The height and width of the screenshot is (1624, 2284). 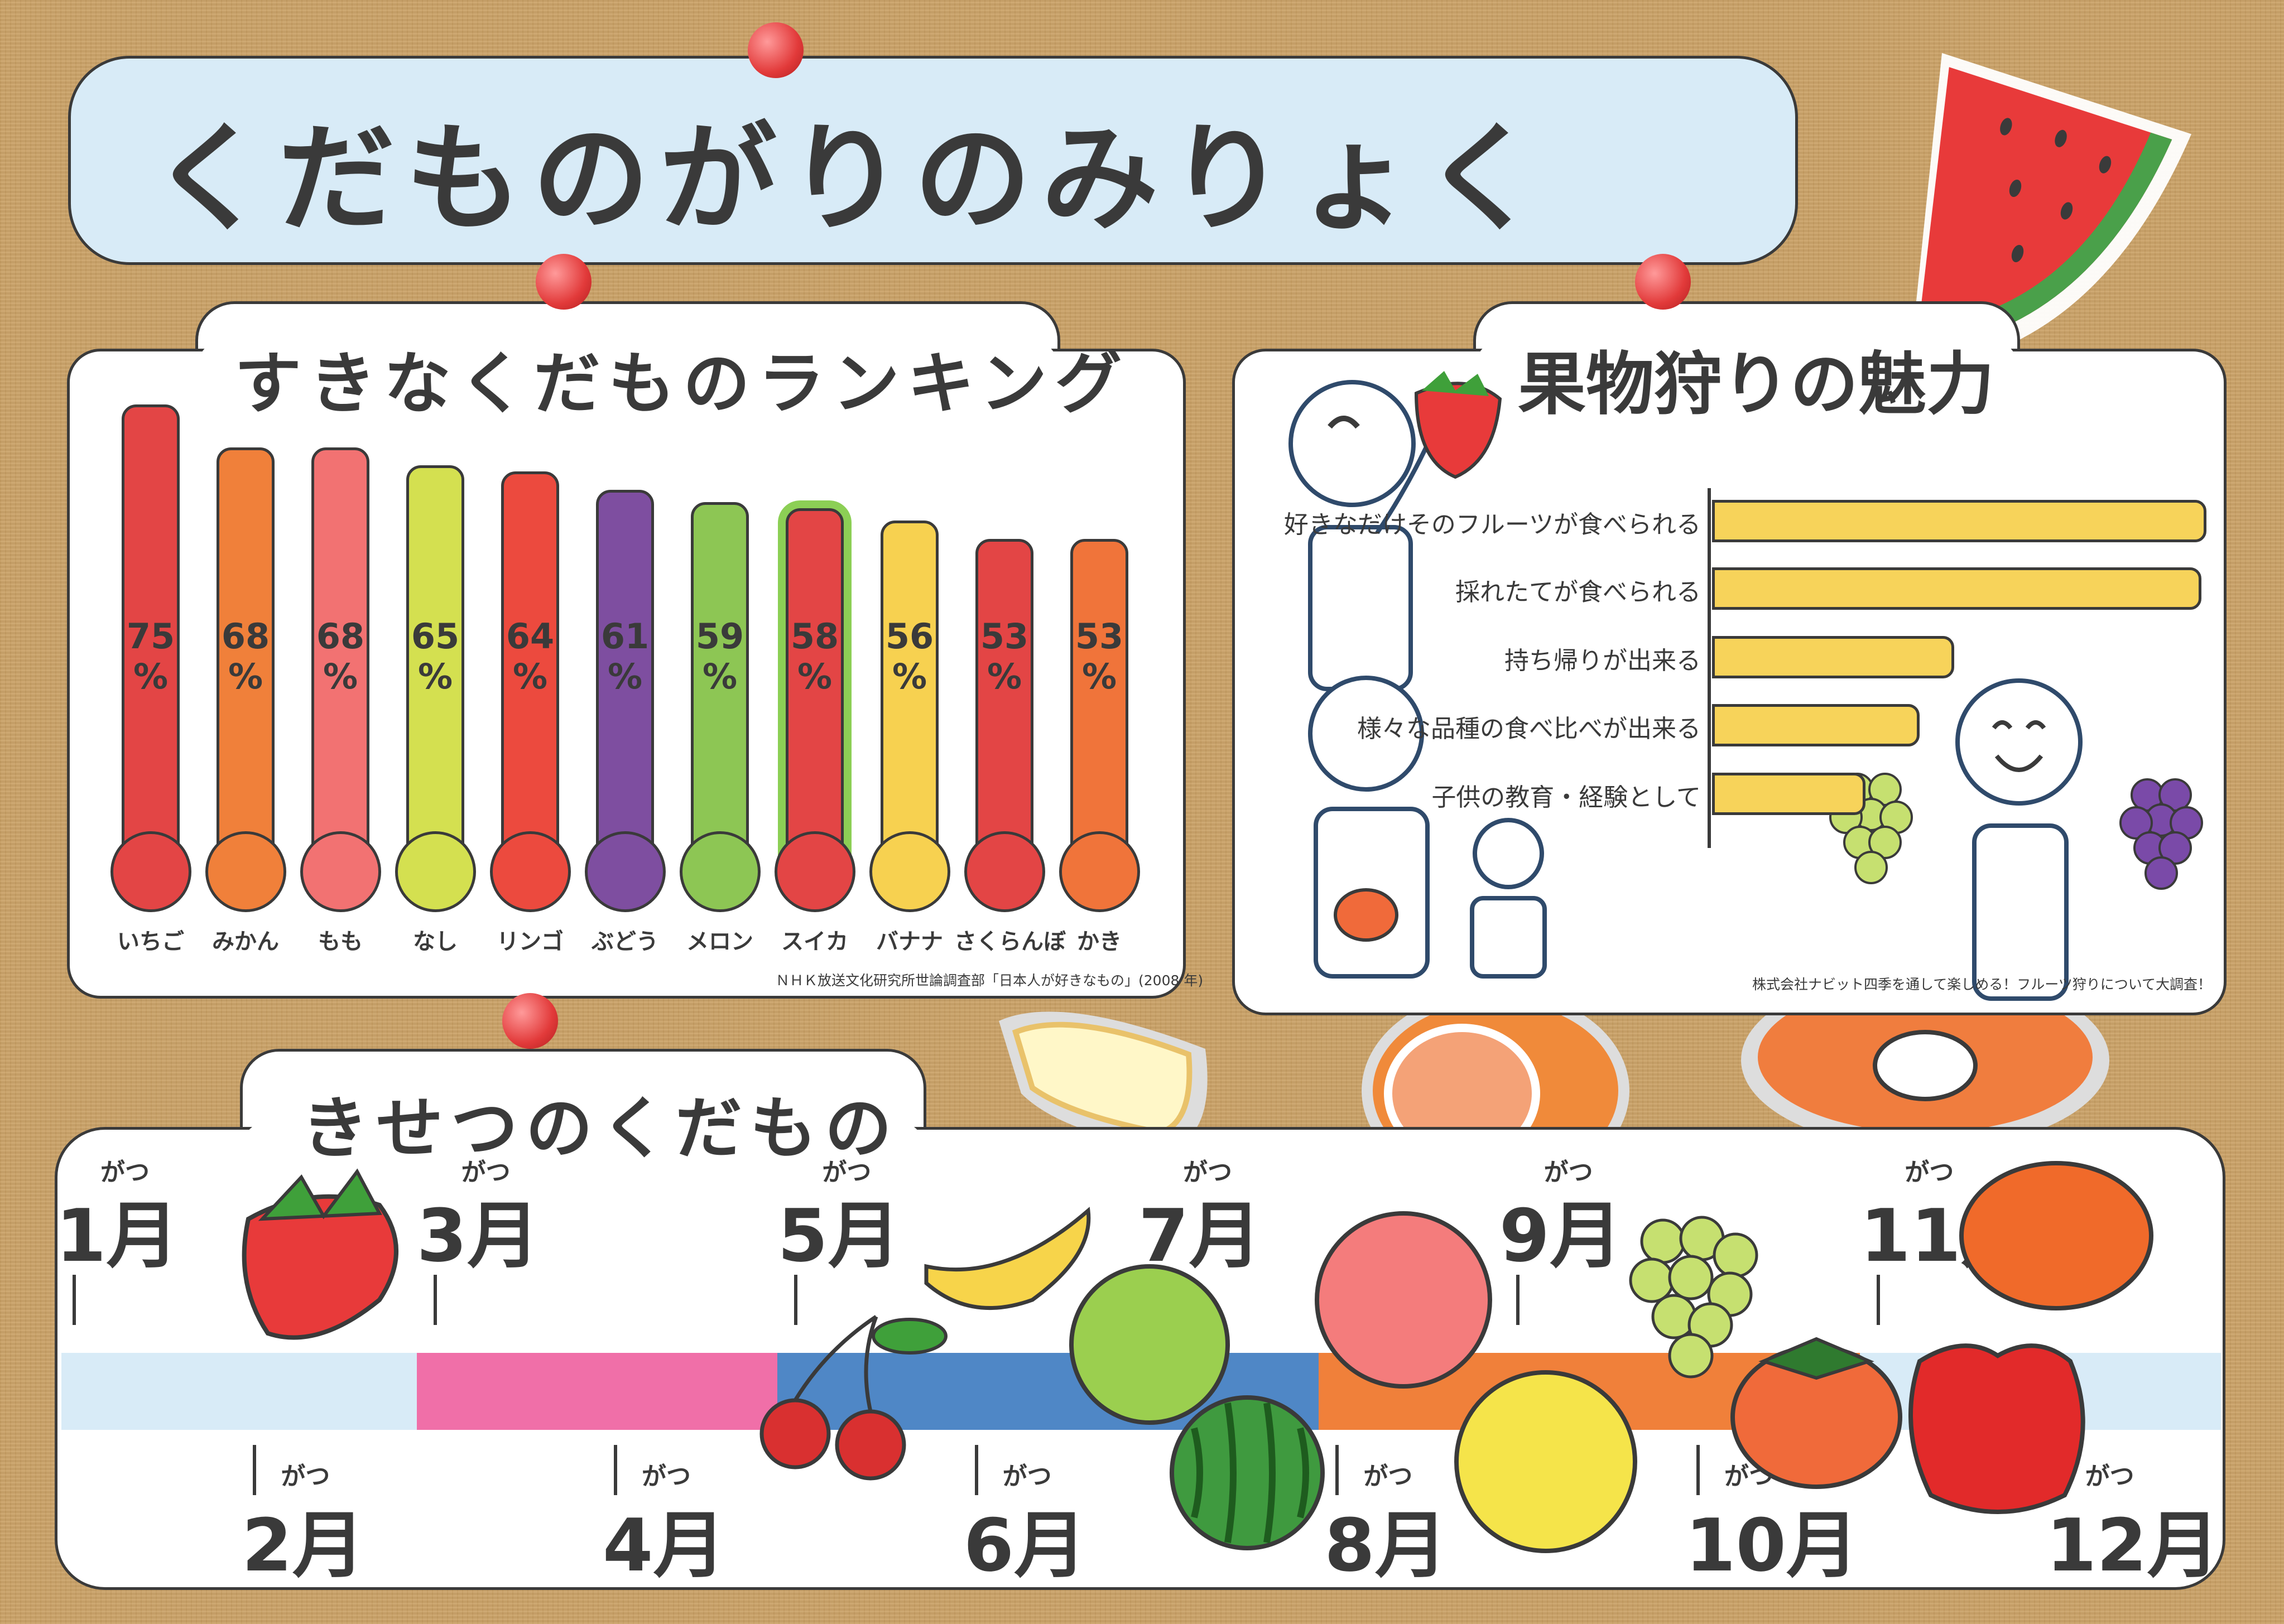 What do you see at coordinates (1561, 1235) in the screenshot?
I see `month-label: 9月` at bounding box center [1561, 1235].